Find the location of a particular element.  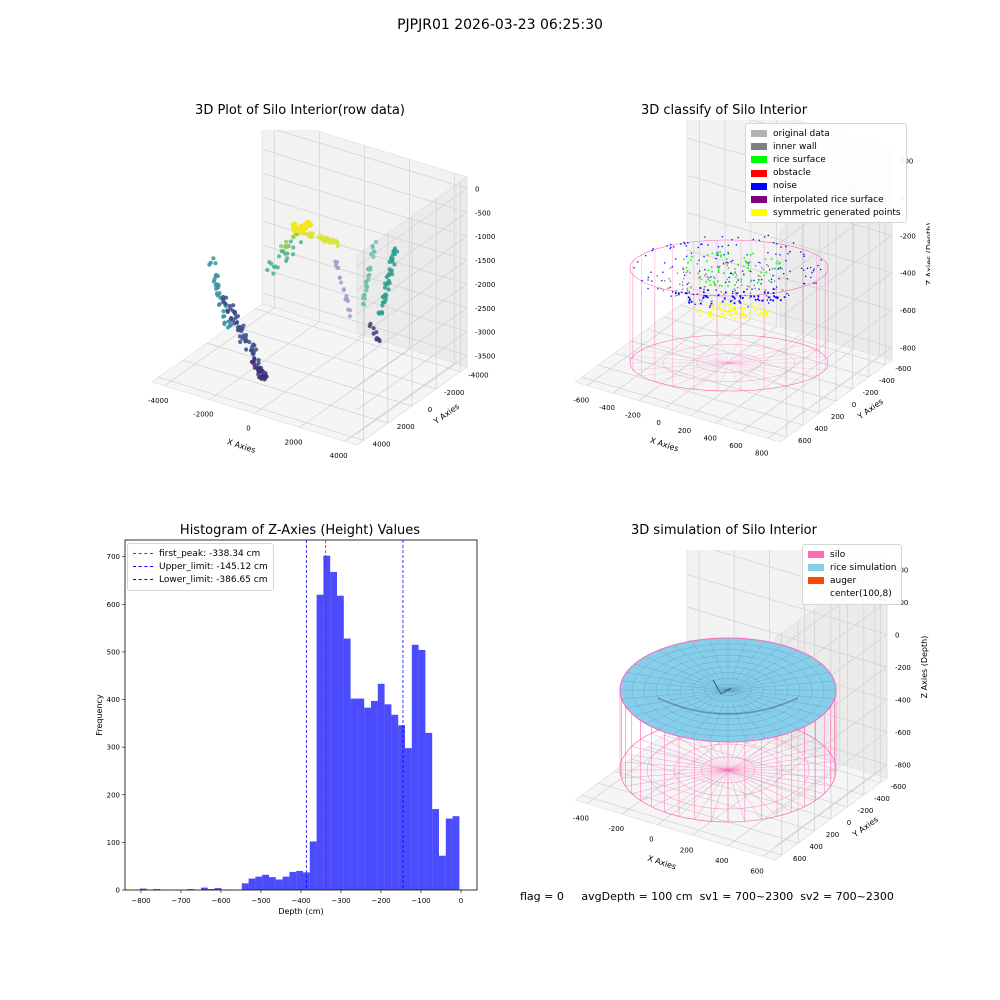

p1-point-yellow is located at coordinates (300, 230).